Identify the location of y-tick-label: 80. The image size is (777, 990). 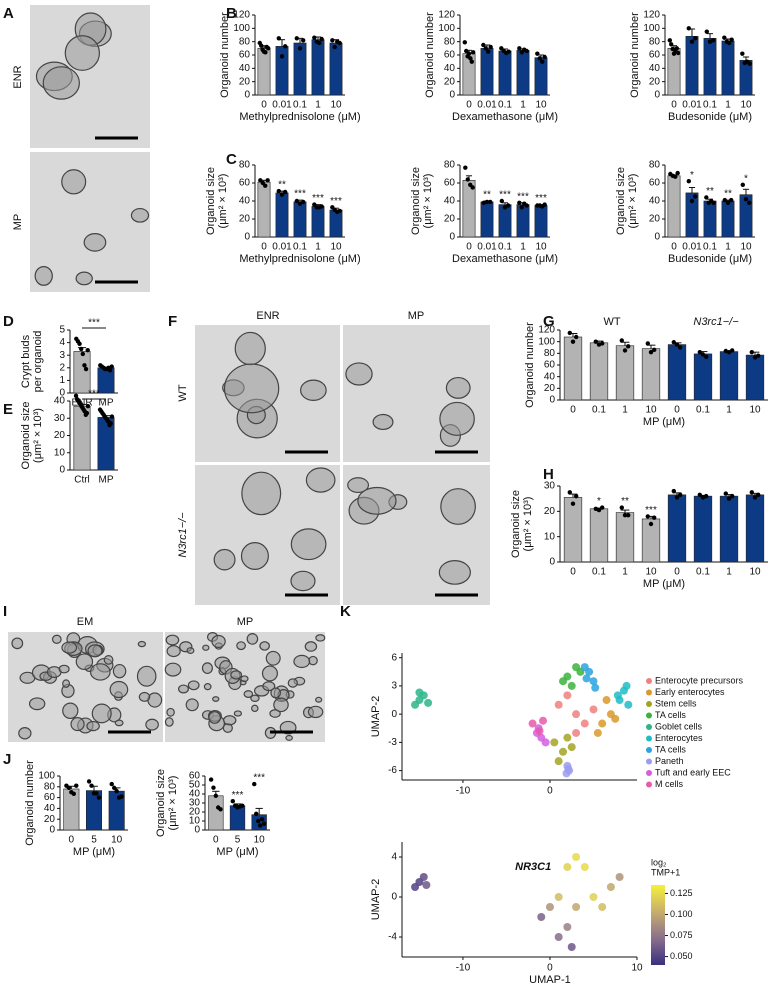
(655, 41).